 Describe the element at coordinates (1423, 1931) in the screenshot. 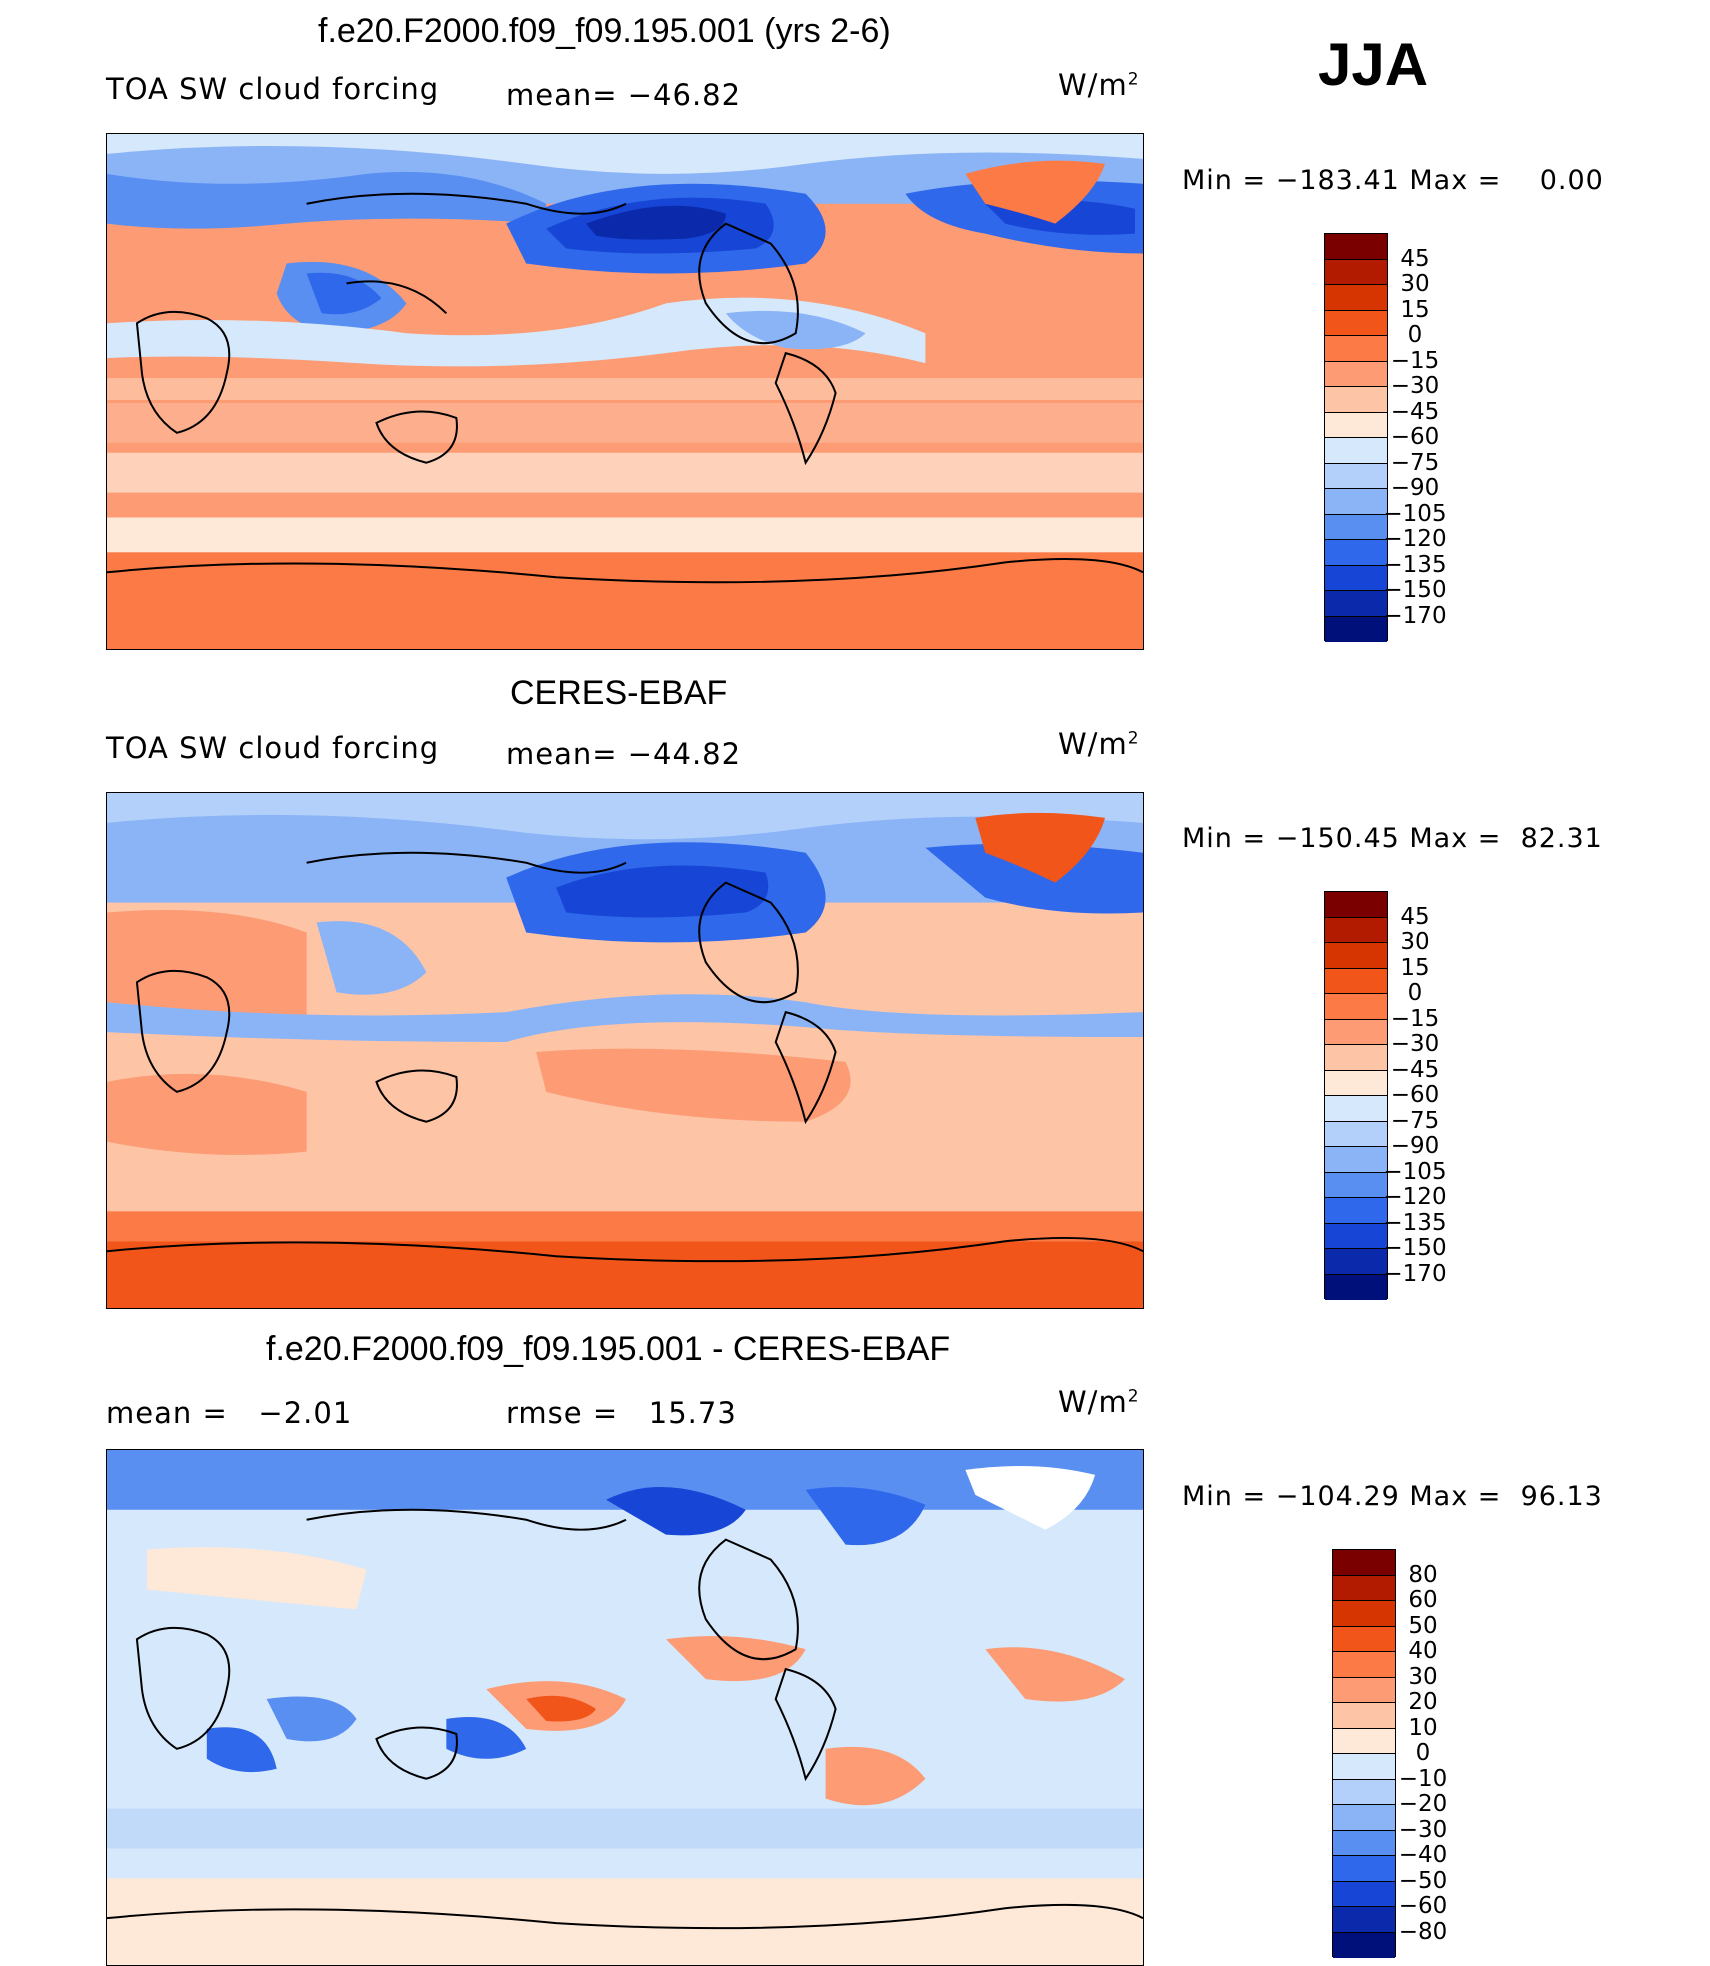

I see `colorbar-tick-label: −80` at that location.